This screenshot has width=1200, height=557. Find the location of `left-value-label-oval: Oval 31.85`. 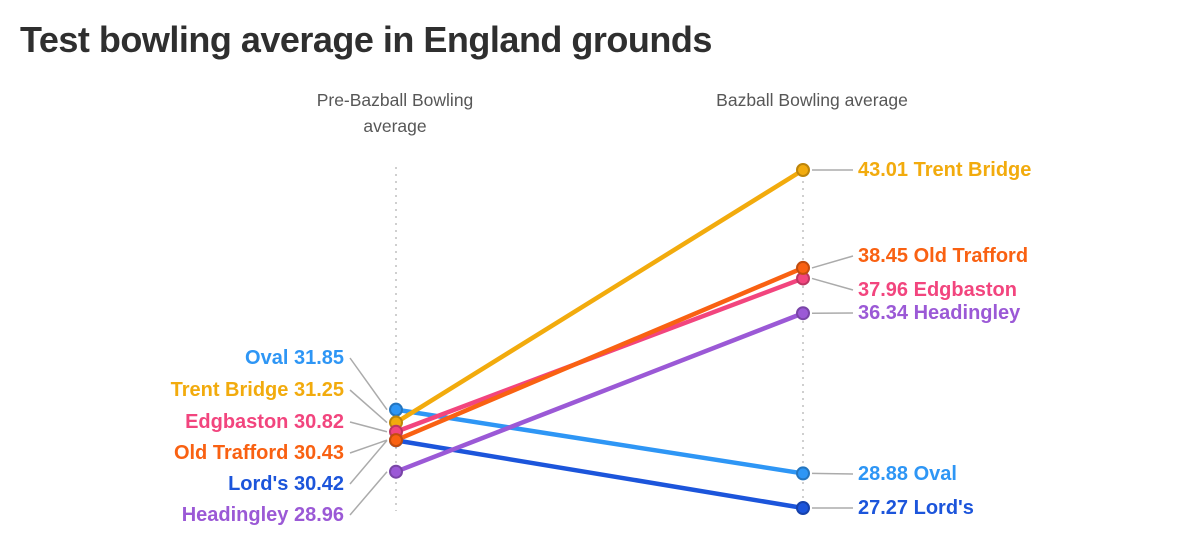

left-value-label-oval: Oval 31.85 is located at coordinates (294, 358).